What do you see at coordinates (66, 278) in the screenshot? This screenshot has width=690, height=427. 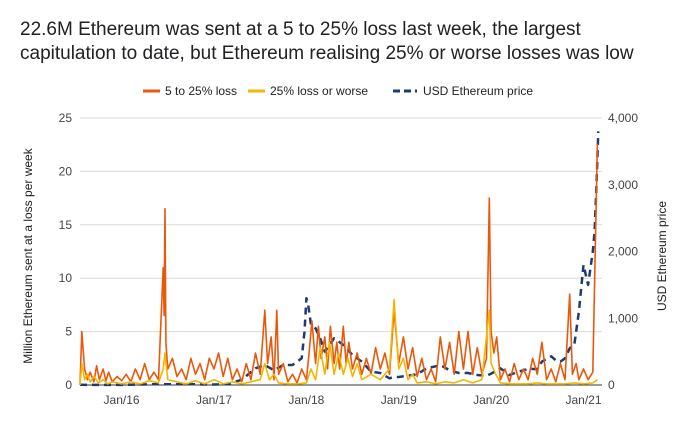 I see `y-tick-label: 10` at bounding box center [66, 278].